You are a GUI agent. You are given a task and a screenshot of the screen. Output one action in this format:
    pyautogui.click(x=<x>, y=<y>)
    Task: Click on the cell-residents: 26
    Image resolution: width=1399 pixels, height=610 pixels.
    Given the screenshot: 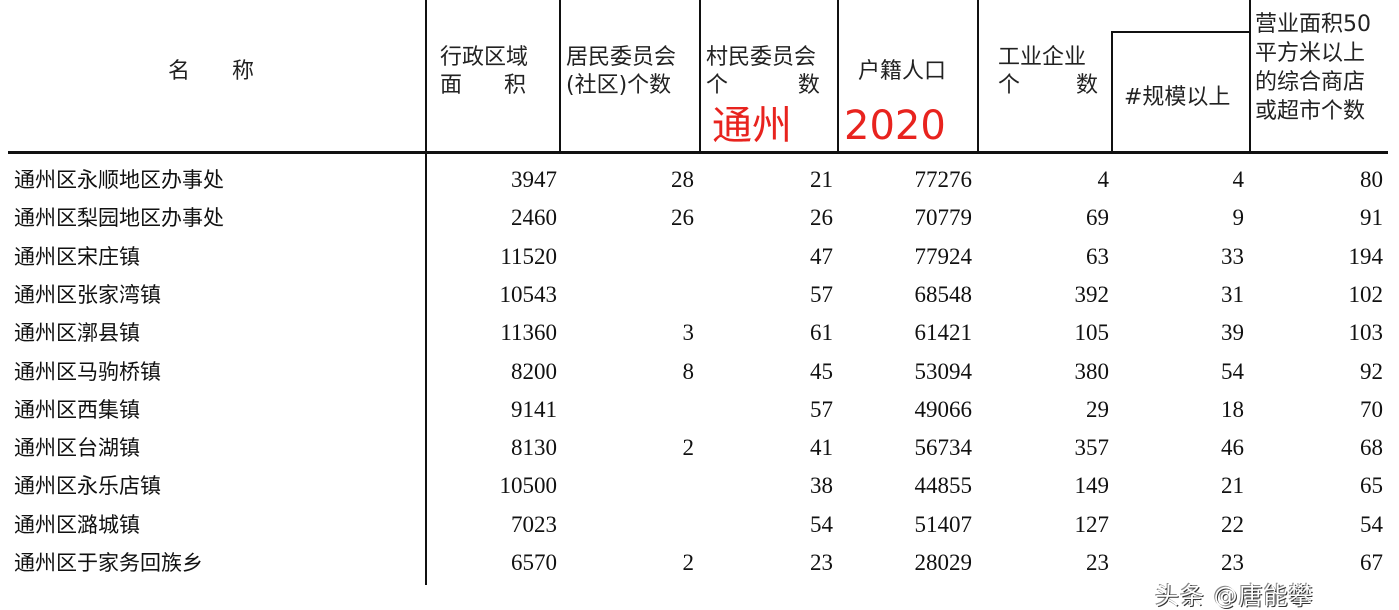 What is the action you would take?
    pyautogui.click(x=682, y=218)
    